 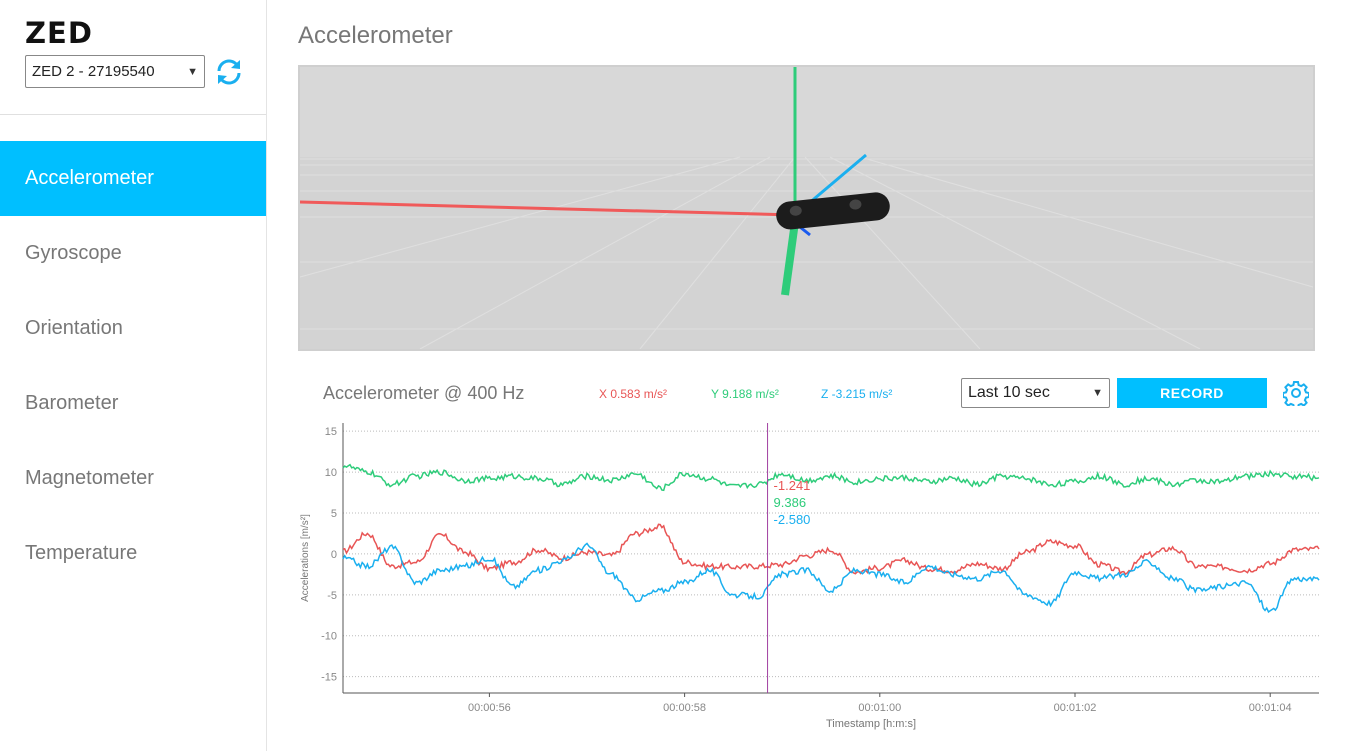 I want to click on device-select: ZED 2 - 27195540 ▼, so click(x=115, y=71).